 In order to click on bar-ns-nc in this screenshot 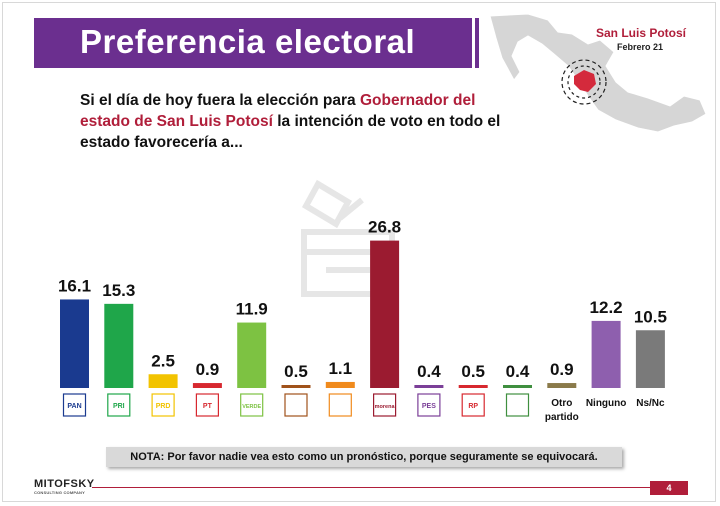, I will do `click(650, 359)`.